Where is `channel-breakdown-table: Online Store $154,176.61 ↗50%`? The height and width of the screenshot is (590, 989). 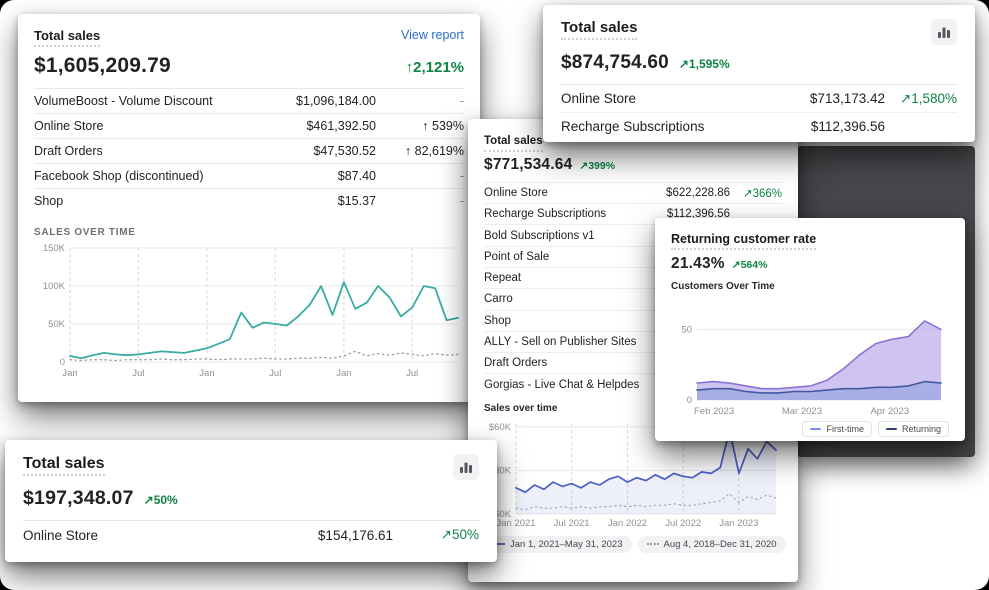
channel-breakdown-table: Online Store $154,176.61 ↗50% is located at coordinates (251, 535).